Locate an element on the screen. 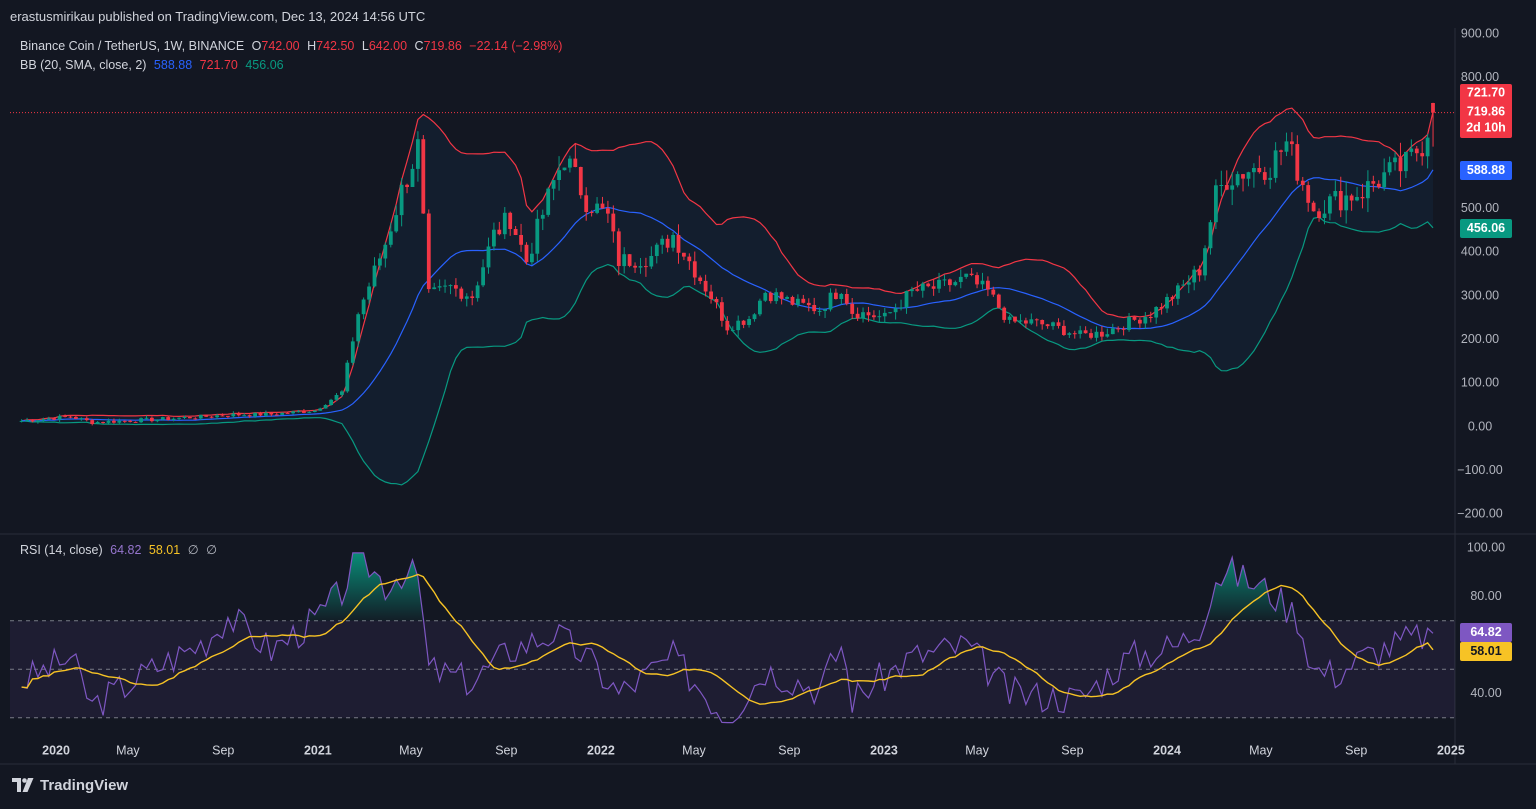  low-label: L is located at coordinates (365, 46).